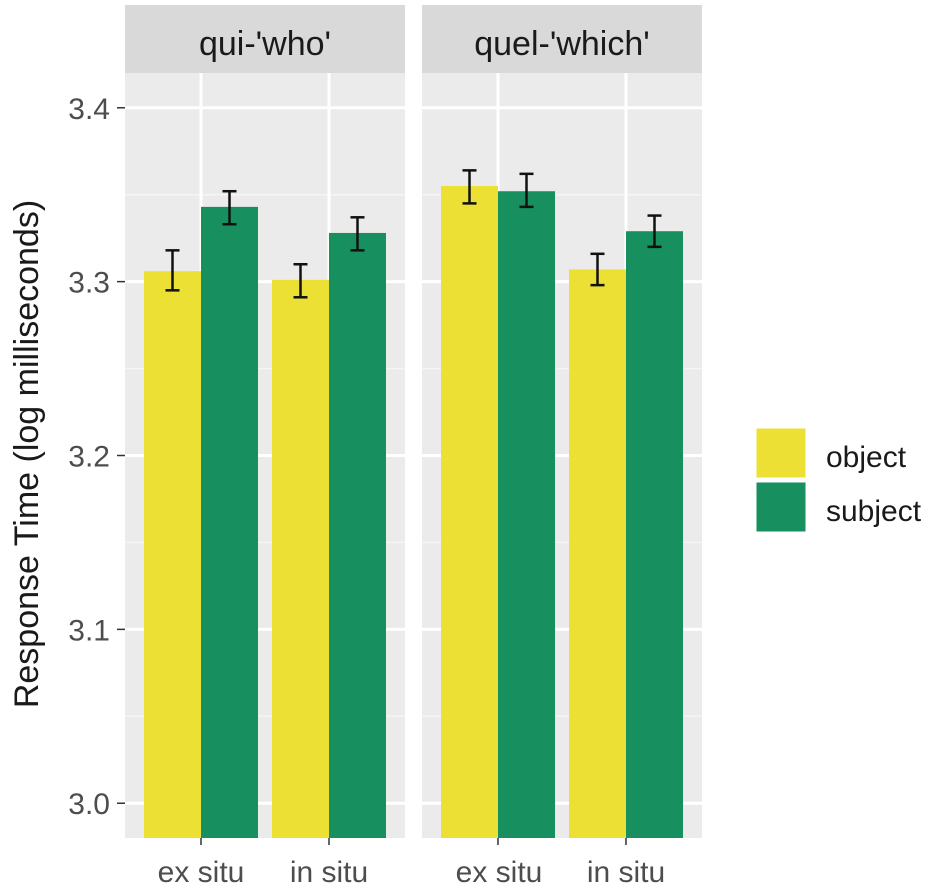 The height and width of the screenshot is (890, 950). What do you see at coordinates (89, 457) in the screenshot?
I see `y-tick-label: 3.2` at bounding box center [89, 457].